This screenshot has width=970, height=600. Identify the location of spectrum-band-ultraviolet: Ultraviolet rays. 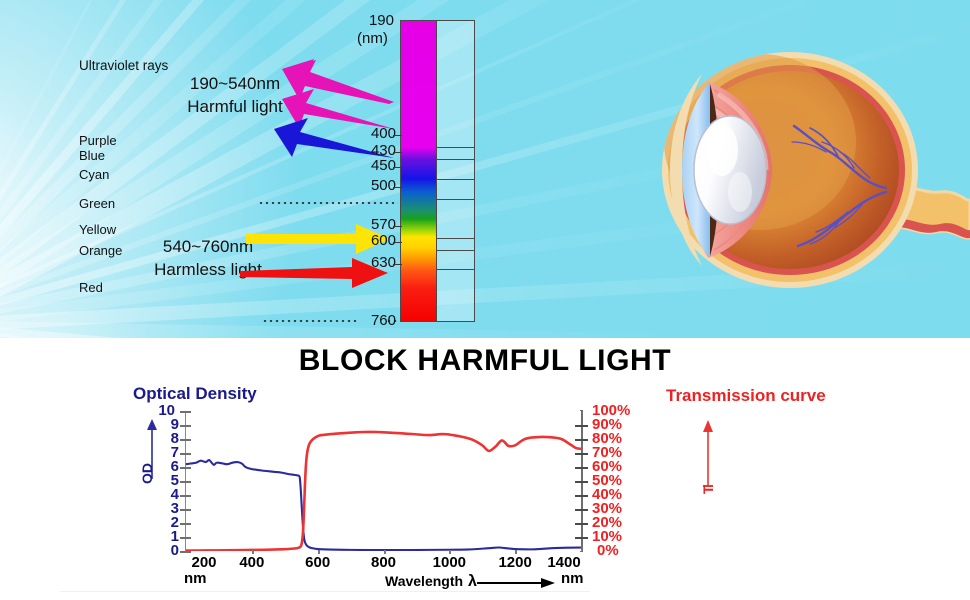
(124, 65).